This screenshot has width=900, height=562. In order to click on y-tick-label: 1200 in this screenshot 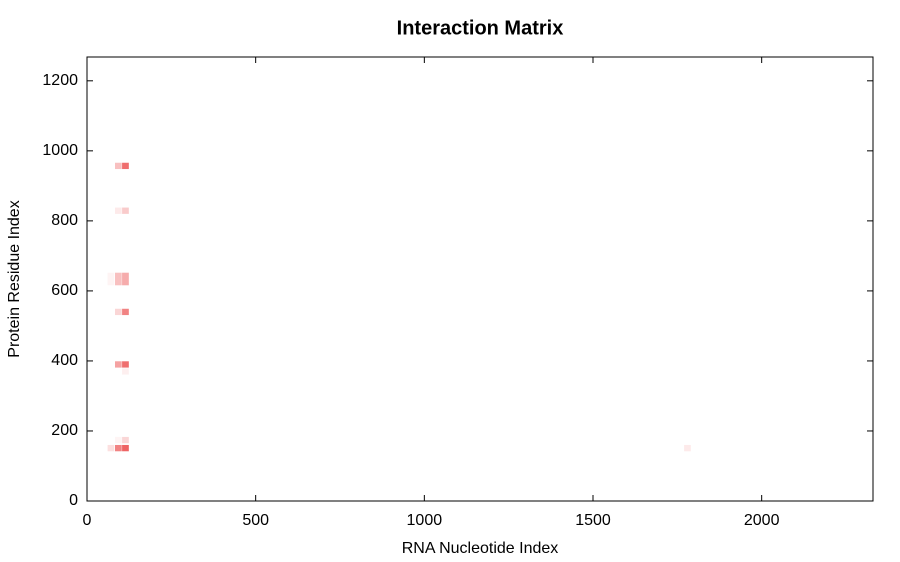, I will do `click(60, 80)`.